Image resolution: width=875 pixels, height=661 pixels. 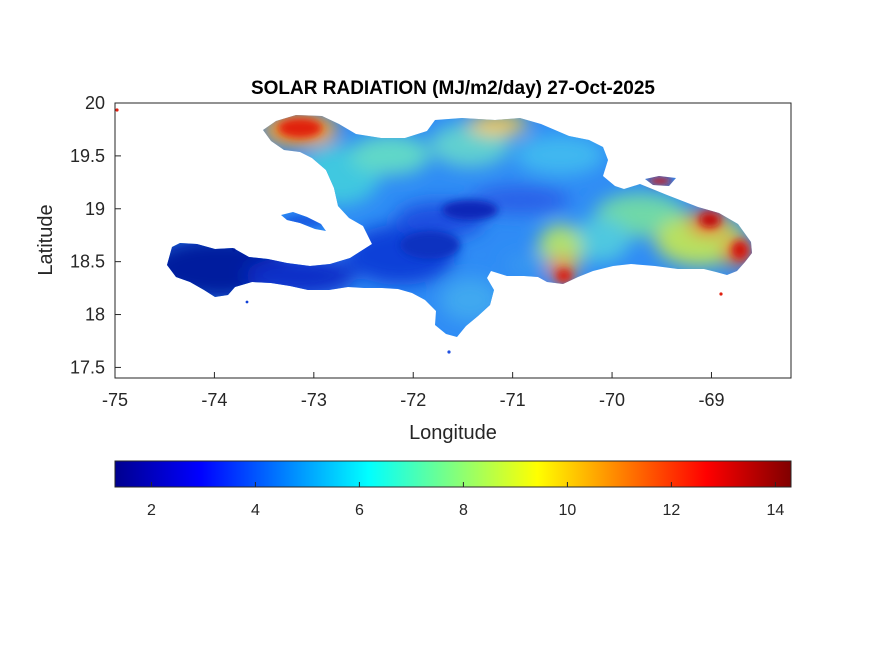 I want to click on colorbar-tick-label: 6, so click(x=359, y=510).